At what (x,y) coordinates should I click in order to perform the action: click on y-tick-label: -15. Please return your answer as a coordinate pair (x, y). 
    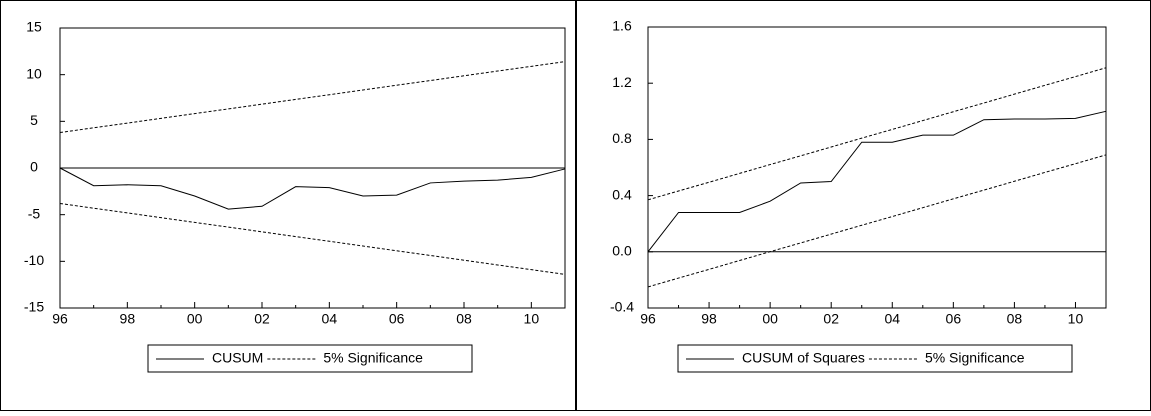
    Looking at the image, I should click on (34, 307).